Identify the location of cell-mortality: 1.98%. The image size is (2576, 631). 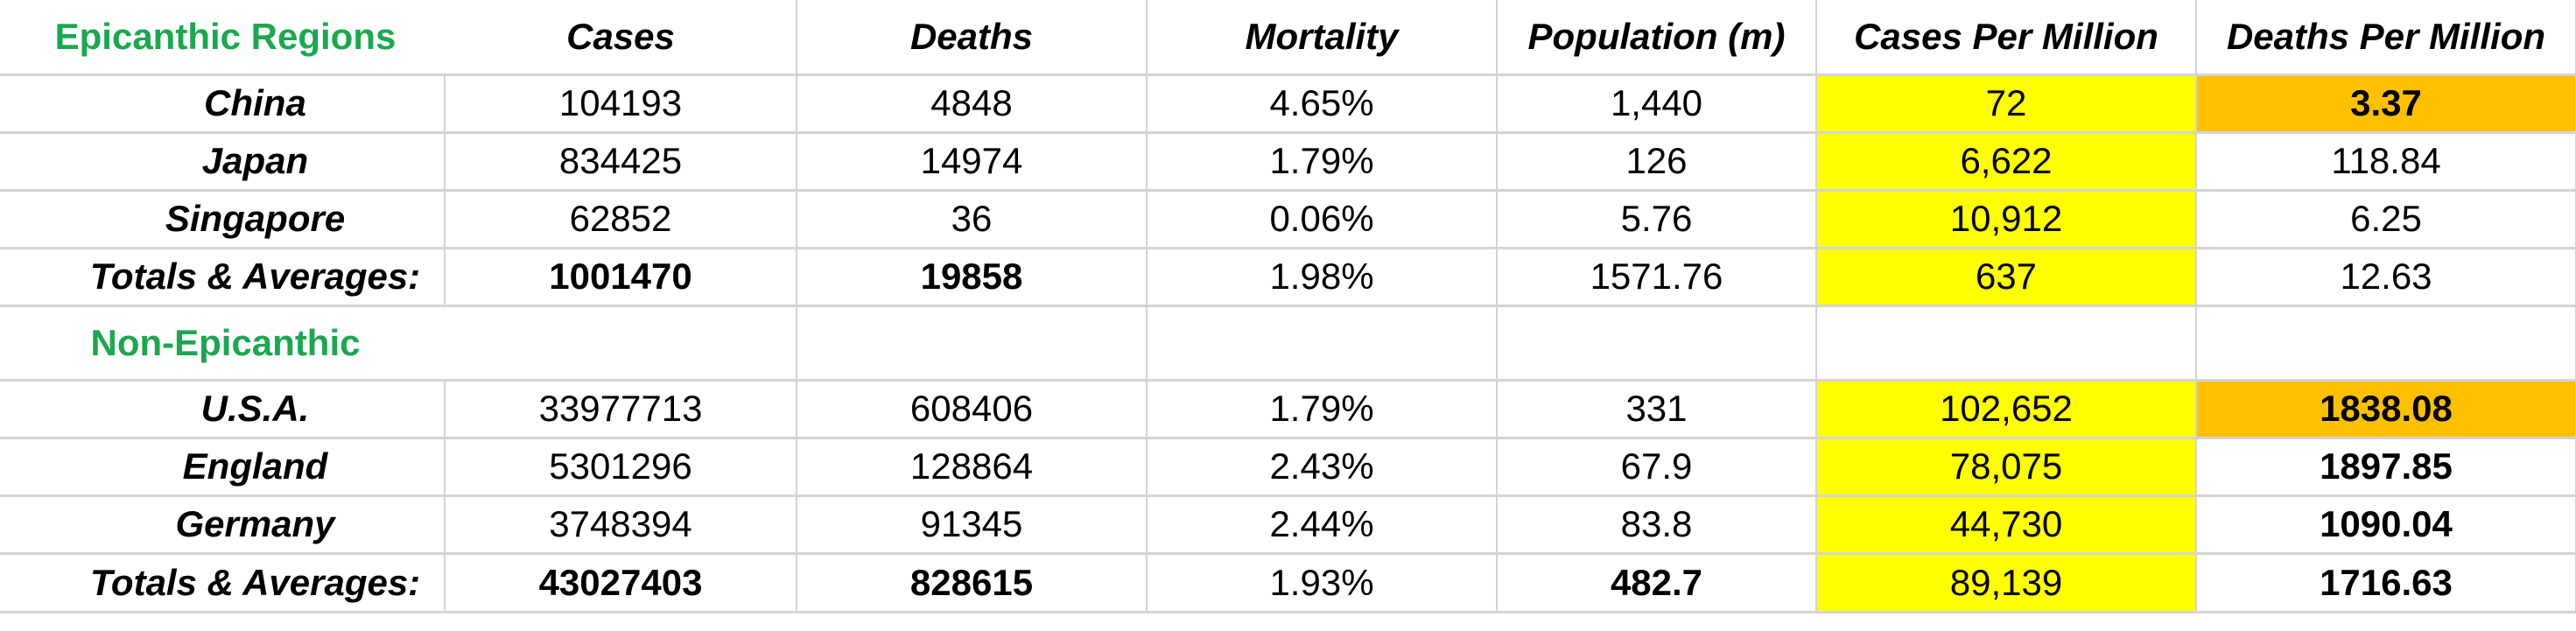
(1322, 277).